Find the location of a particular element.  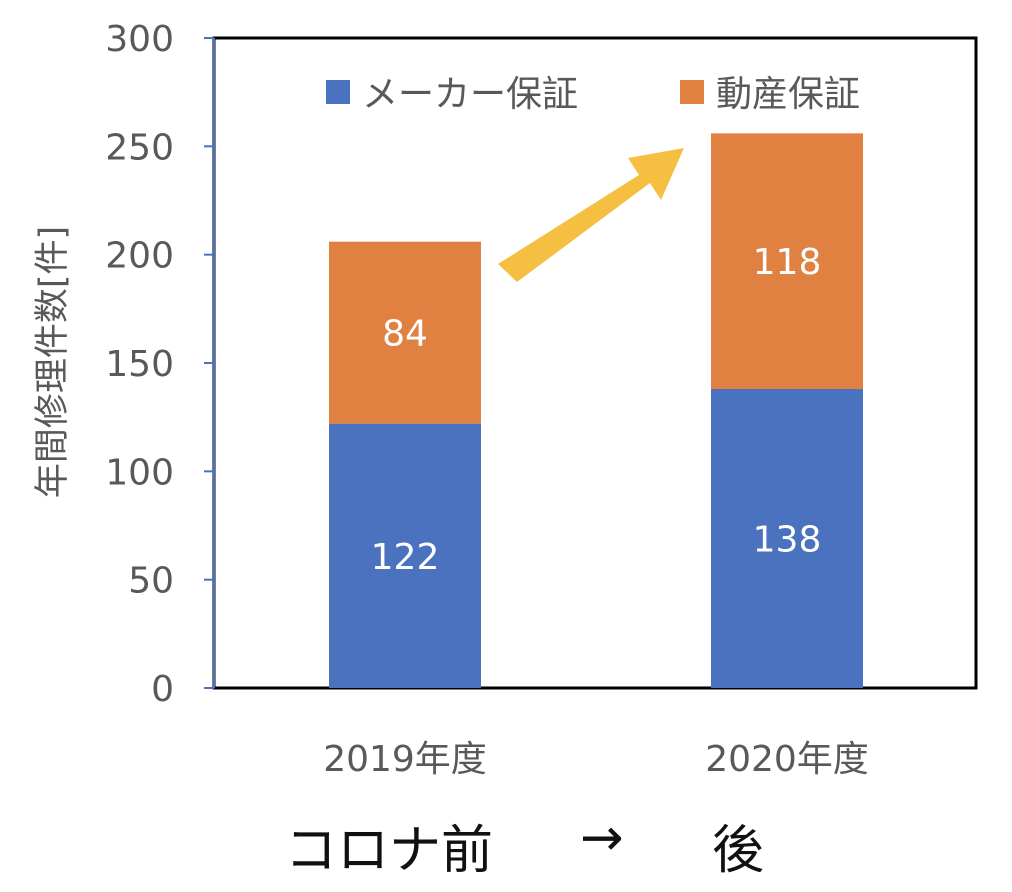

x-tick-label: 2020年度 is located at coordinates (787, 759).